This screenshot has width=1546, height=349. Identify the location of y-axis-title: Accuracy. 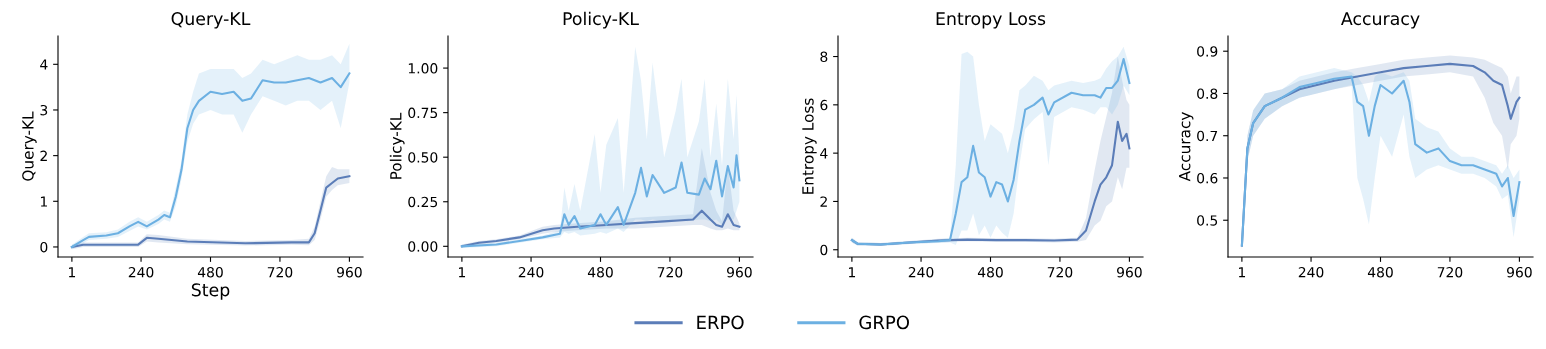
(1186, 147).